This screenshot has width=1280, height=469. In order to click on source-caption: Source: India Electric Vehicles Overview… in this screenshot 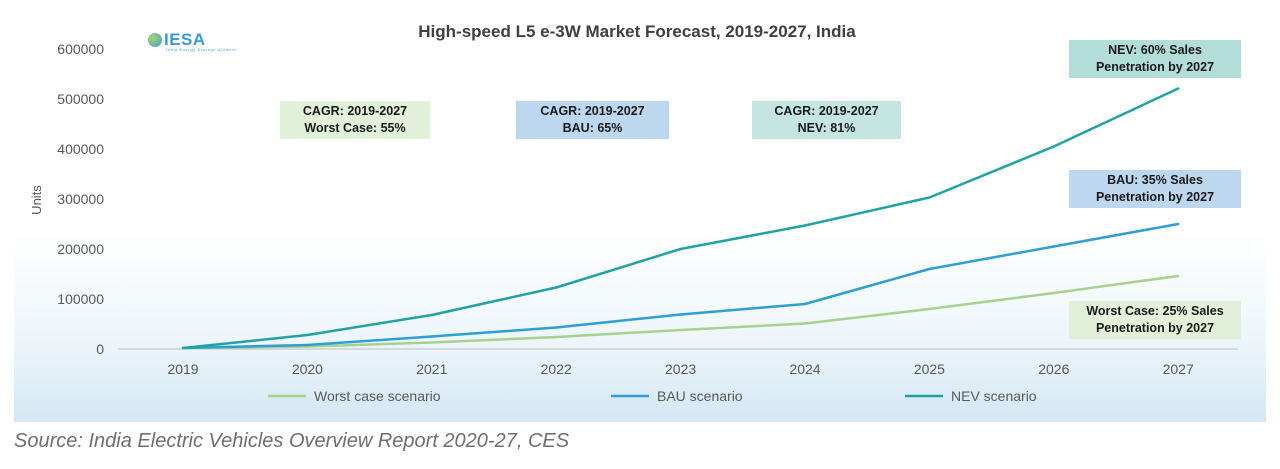, I will do `click(292, 441)`.